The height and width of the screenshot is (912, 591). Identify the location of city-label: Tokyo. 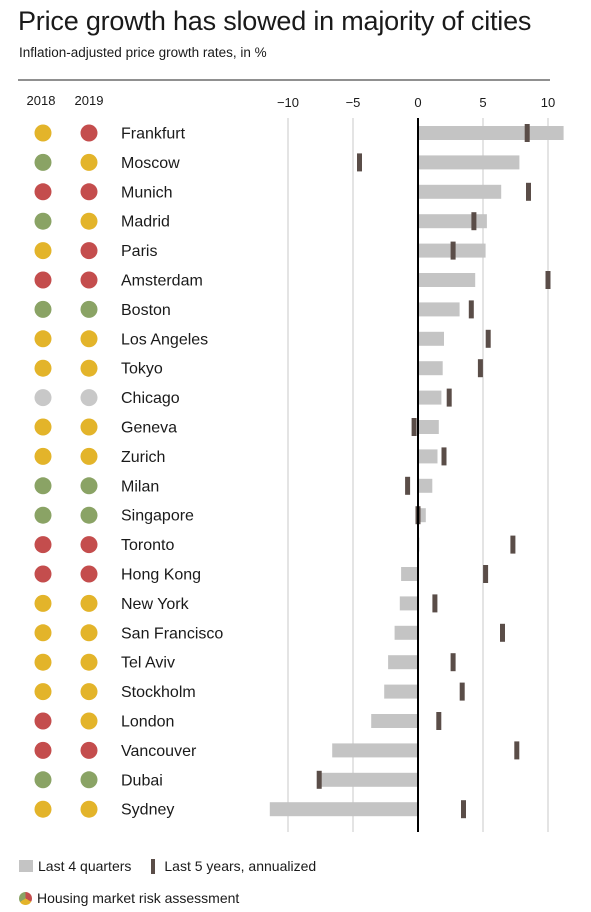
(142, 369).